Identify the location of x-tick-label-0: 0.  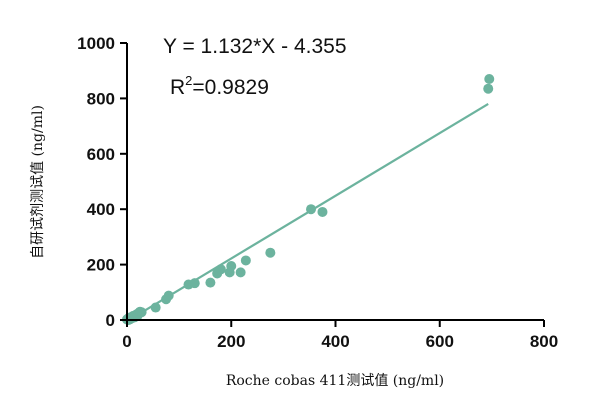
(126, 341).